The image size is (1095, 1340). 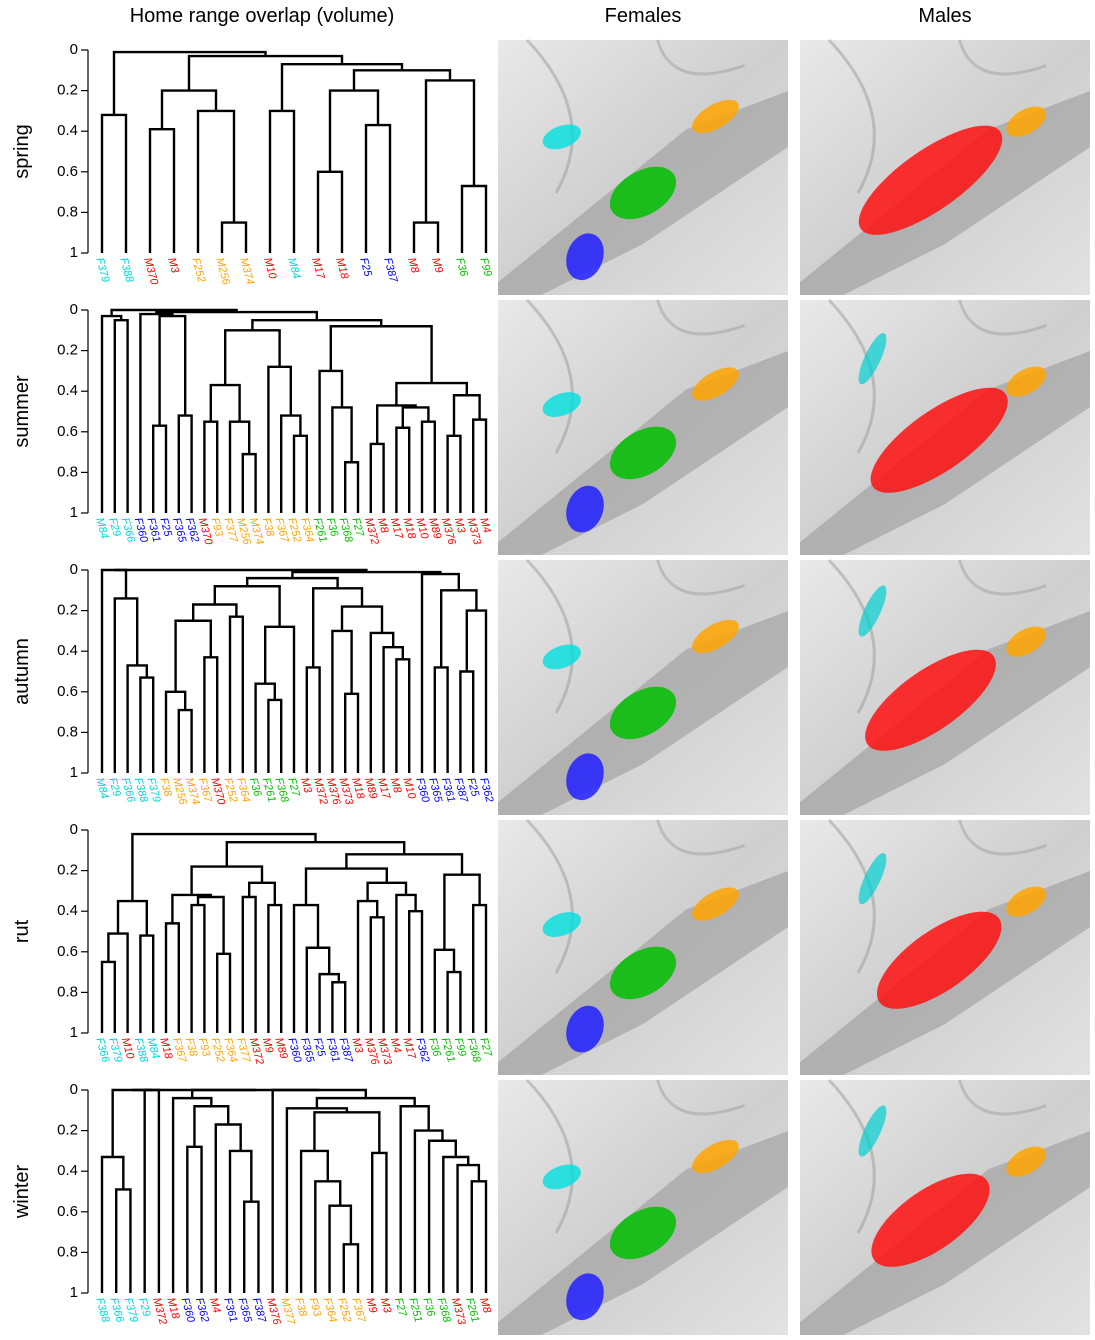 I want to click on row-label: spring, so click(x=22, y=151).